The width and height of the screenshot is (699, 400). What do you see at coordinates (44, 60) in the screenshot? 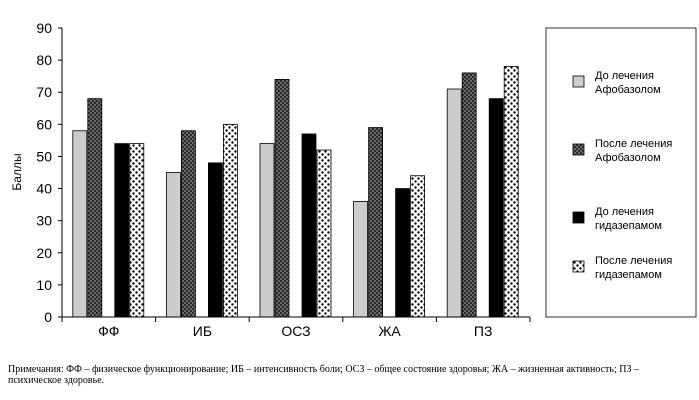
I see `y-tick-label: 80` at bounding box center [44, 60].